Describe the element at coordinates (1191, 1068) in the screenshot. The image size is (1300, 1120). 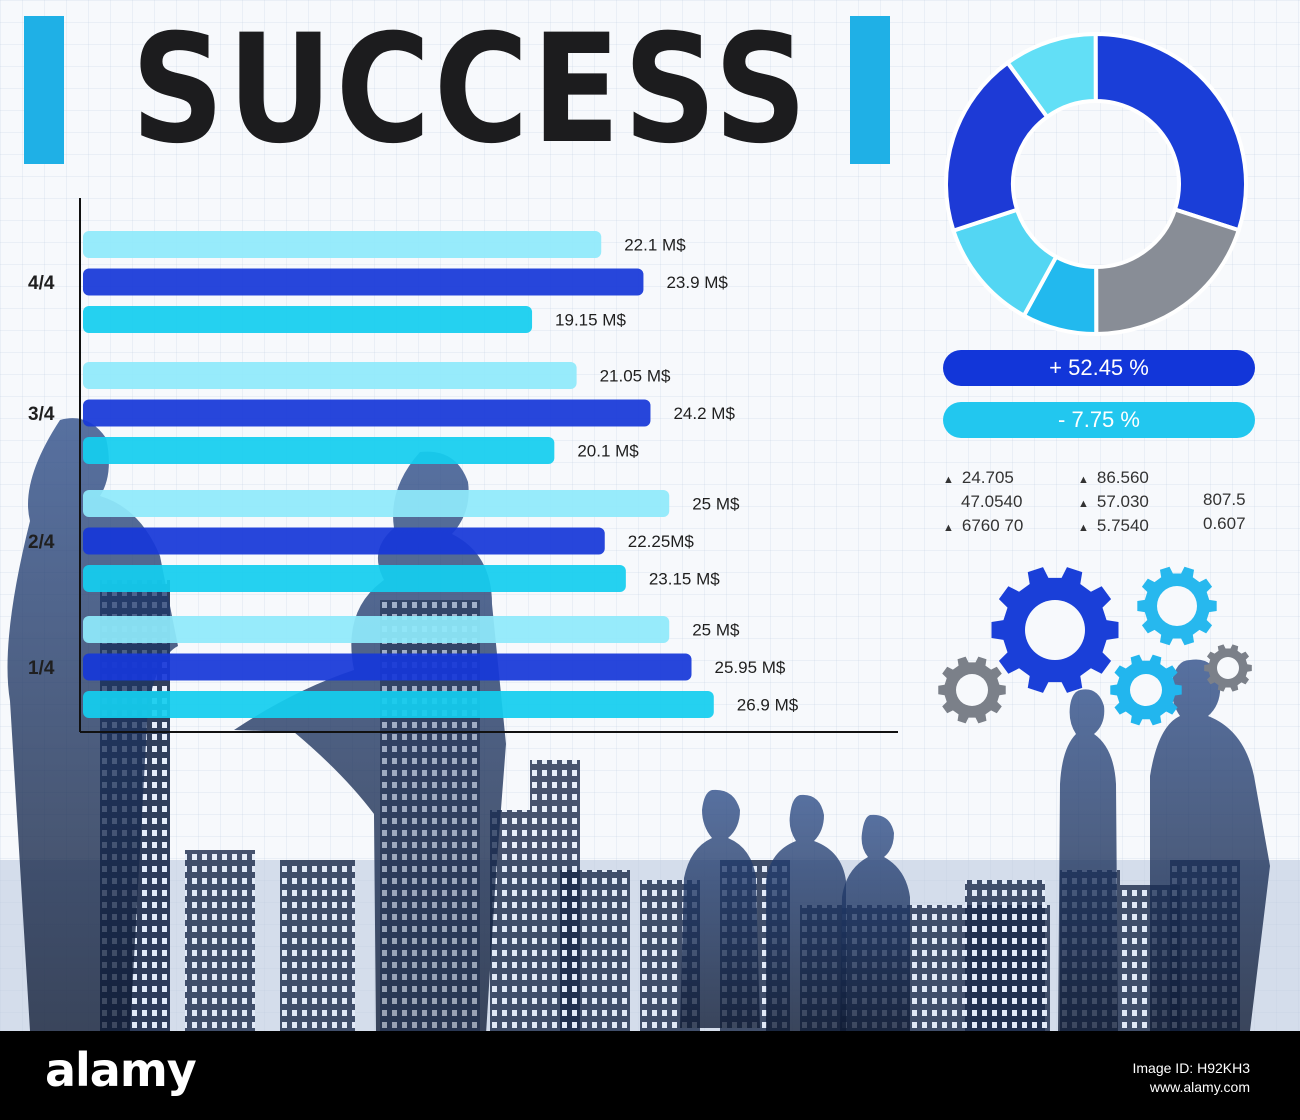
I see `image-id: Image ID: H92KH3` at that location.